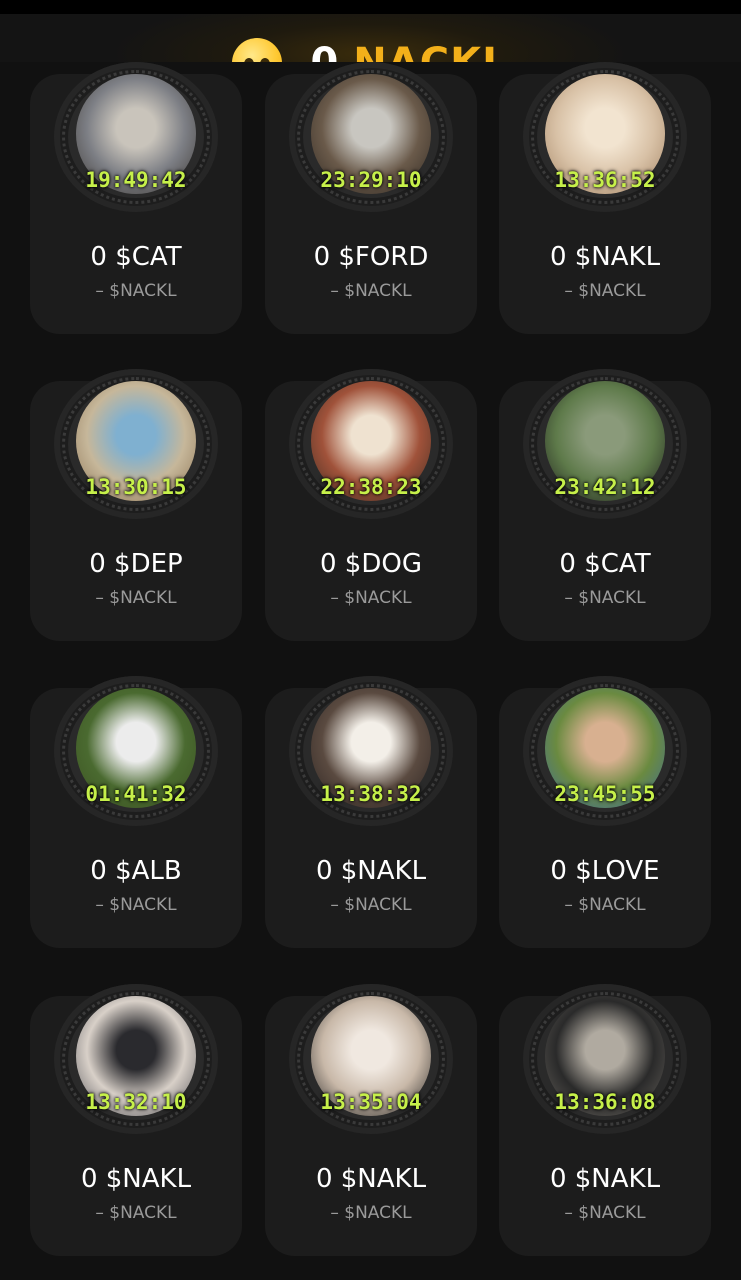 The width and height of the screenshot is (741, 1280). I want to click on countdown-timer: 13:38:32, so click(371, 794).